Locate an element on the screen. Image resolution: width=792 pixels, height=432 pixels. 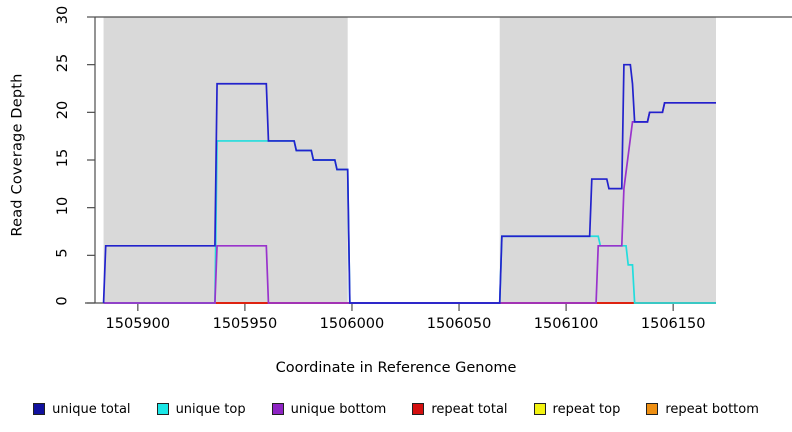
legend-item: repeat bottom is located at coordinates (702, 409).